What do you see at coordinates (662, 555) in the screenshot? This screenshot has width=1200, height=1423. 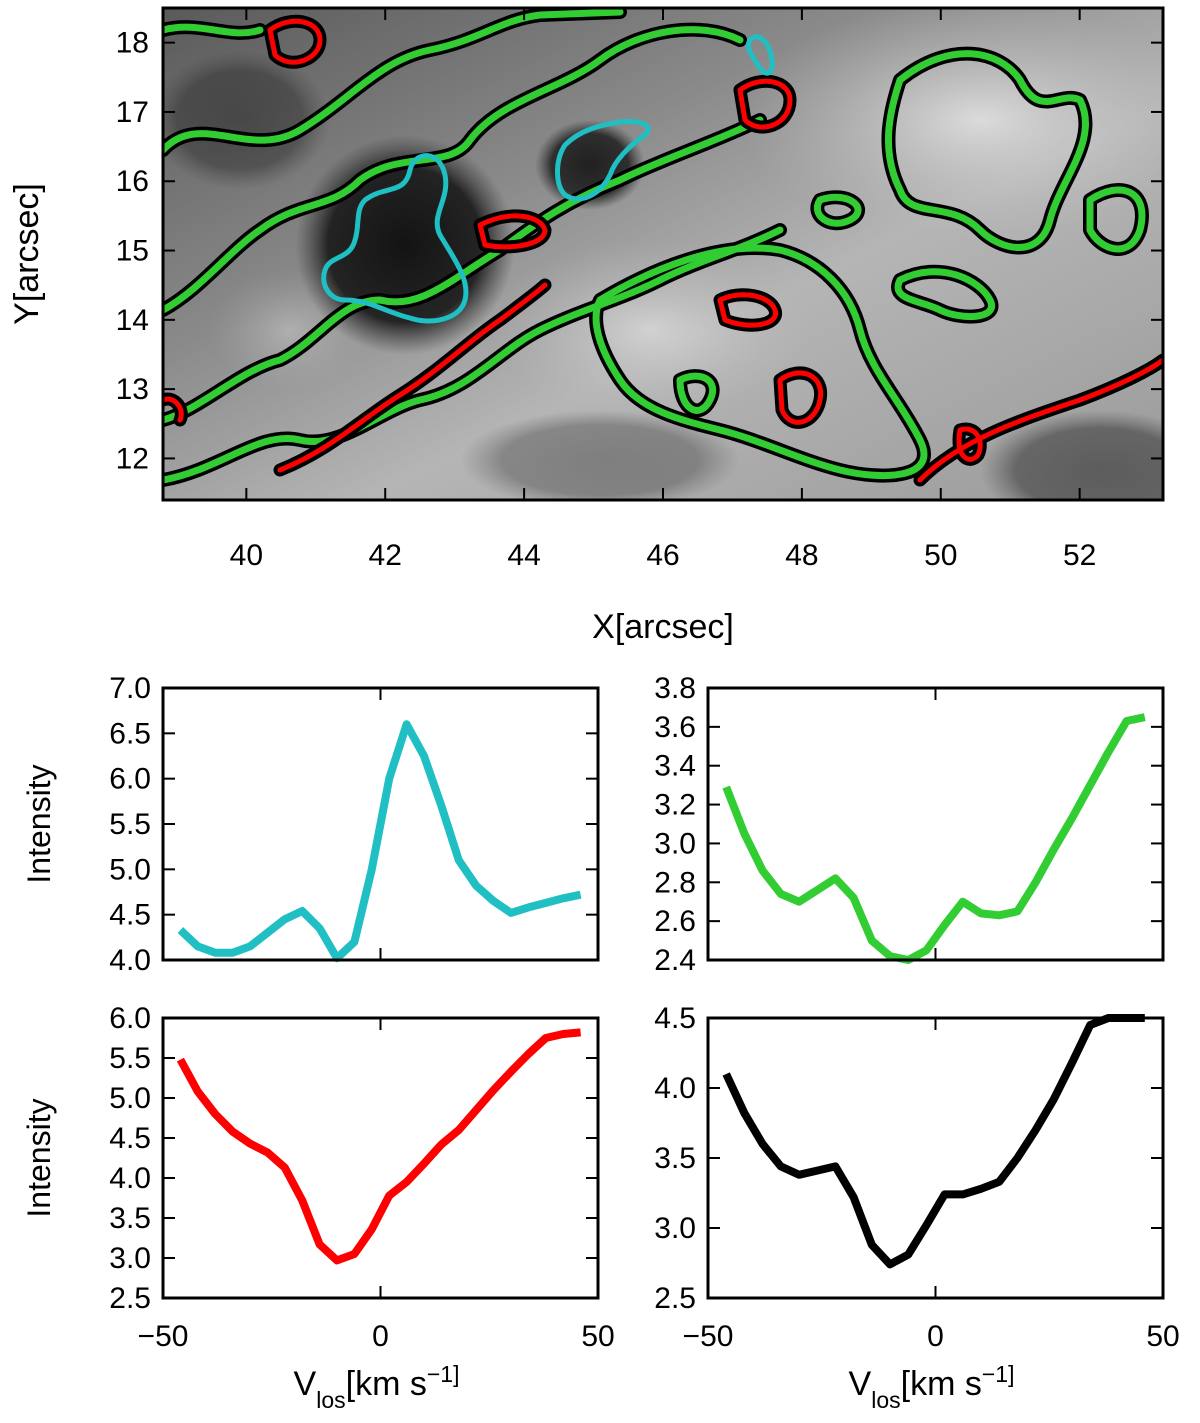 I see `map-xtick-label: 46` at bounding box center [662, 555].